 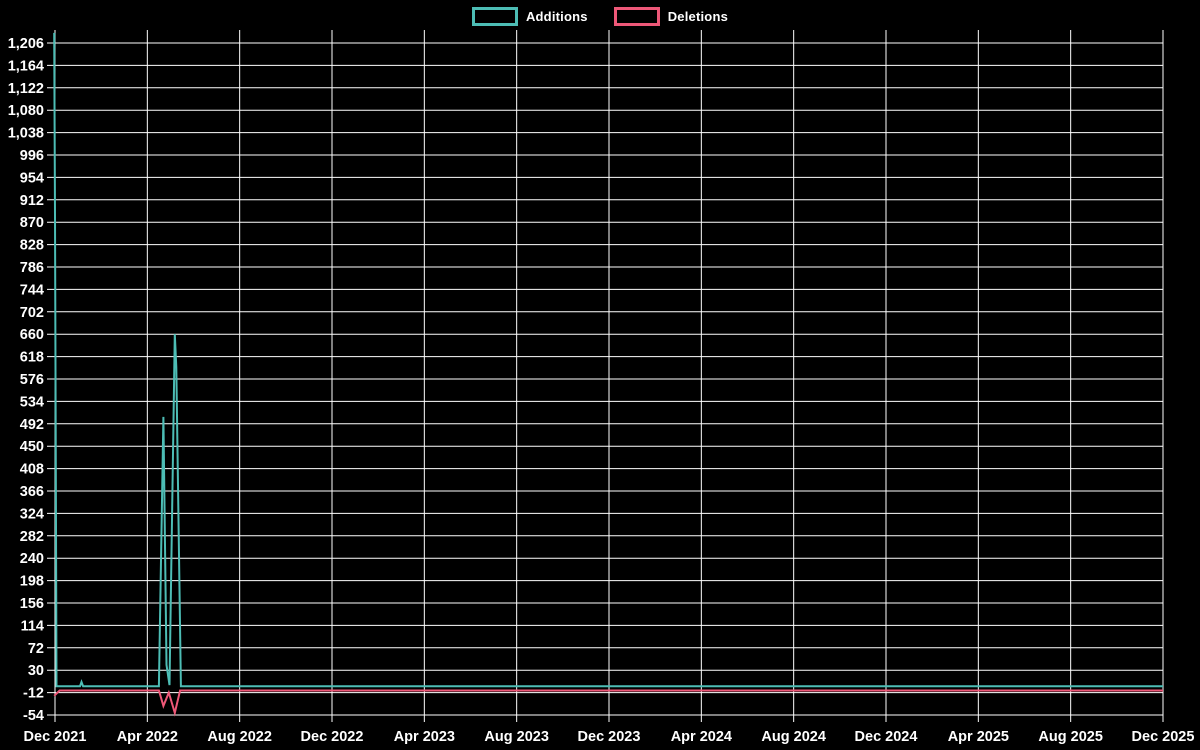 What do you see at coordinates (636, 16) in the screenshot?
I see `deletions-swatch` at bounding box center [636, 16].